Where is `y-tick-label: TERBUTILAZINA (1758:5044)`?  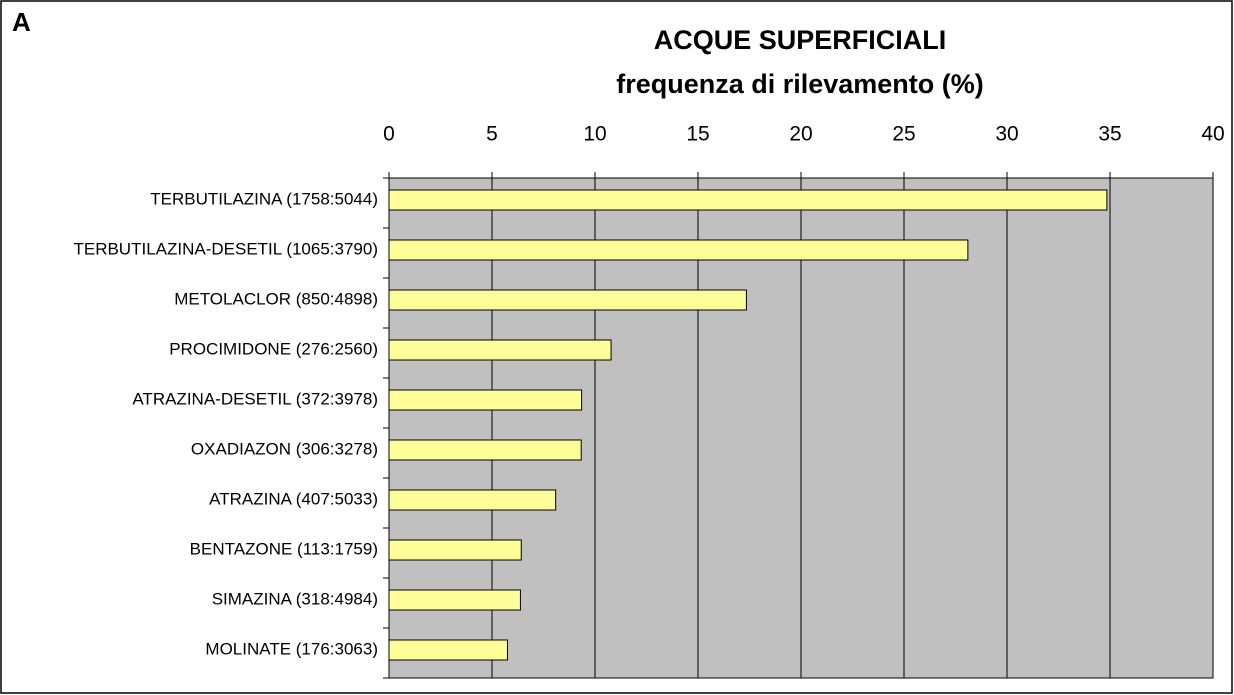 y-tick-label: TERBUTILAZINA (1758:5044) is located at coordinates (264, 198).